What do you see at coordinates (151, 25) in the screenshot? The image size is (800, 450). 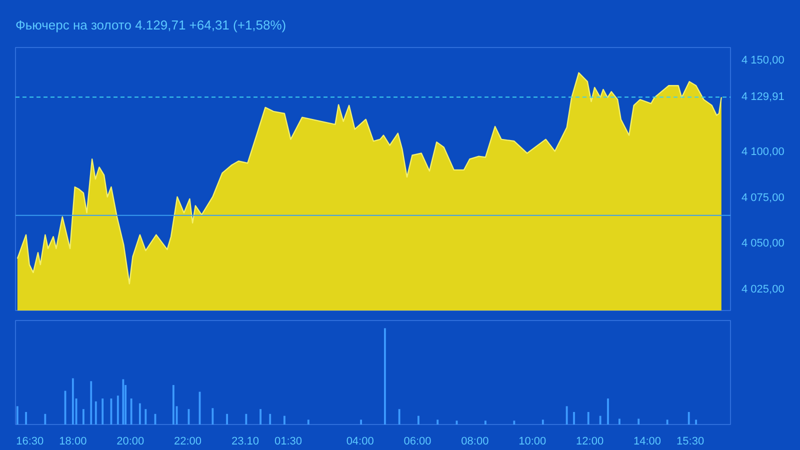 I see `chart-title: Фьючерс на золото 4.129,71 +64,31 (+1,58%)` at bounding box center [151, 25].